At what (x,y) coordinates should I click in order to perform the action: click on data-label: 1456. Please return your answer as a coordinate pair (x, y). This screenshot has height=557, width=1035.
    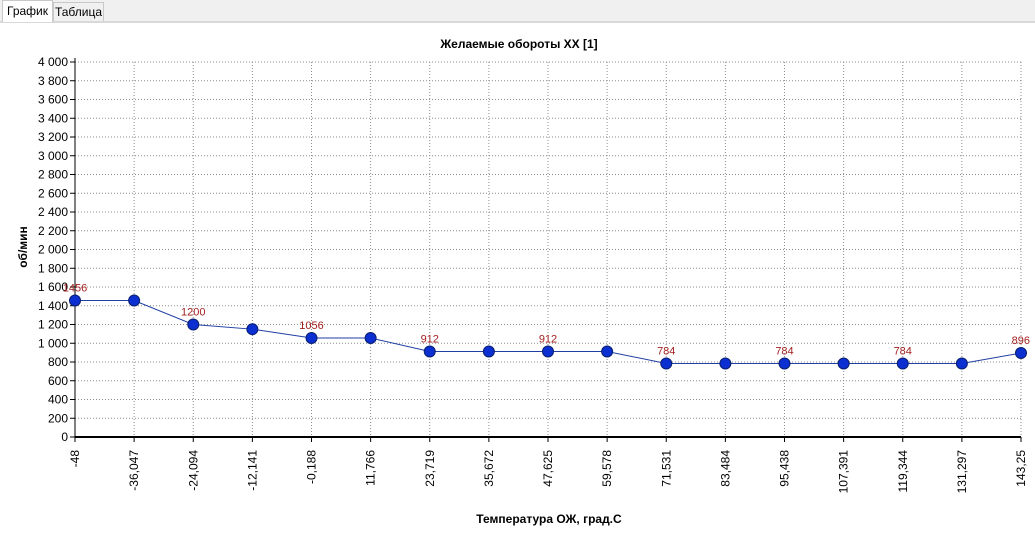
    Looking at the image, I should click on (75, 289).